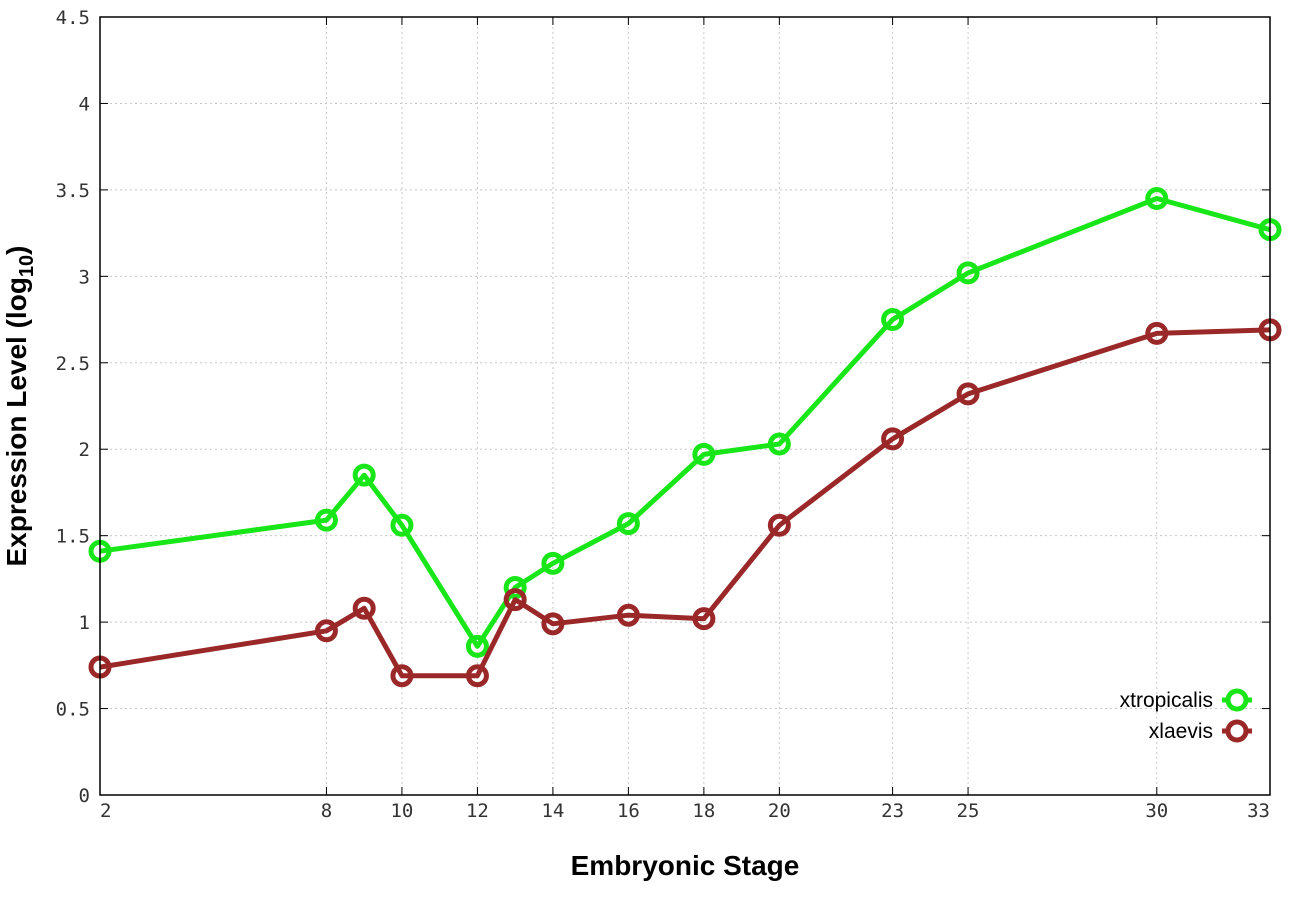 This screenshot has height=907, width=1296. I want to click on y-tick-label: 3.5, so click(73, 191).